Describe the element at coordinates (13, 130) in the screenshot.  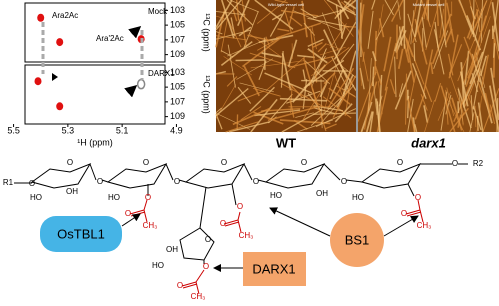
I see `x-tick-label: 5.5` at that location.